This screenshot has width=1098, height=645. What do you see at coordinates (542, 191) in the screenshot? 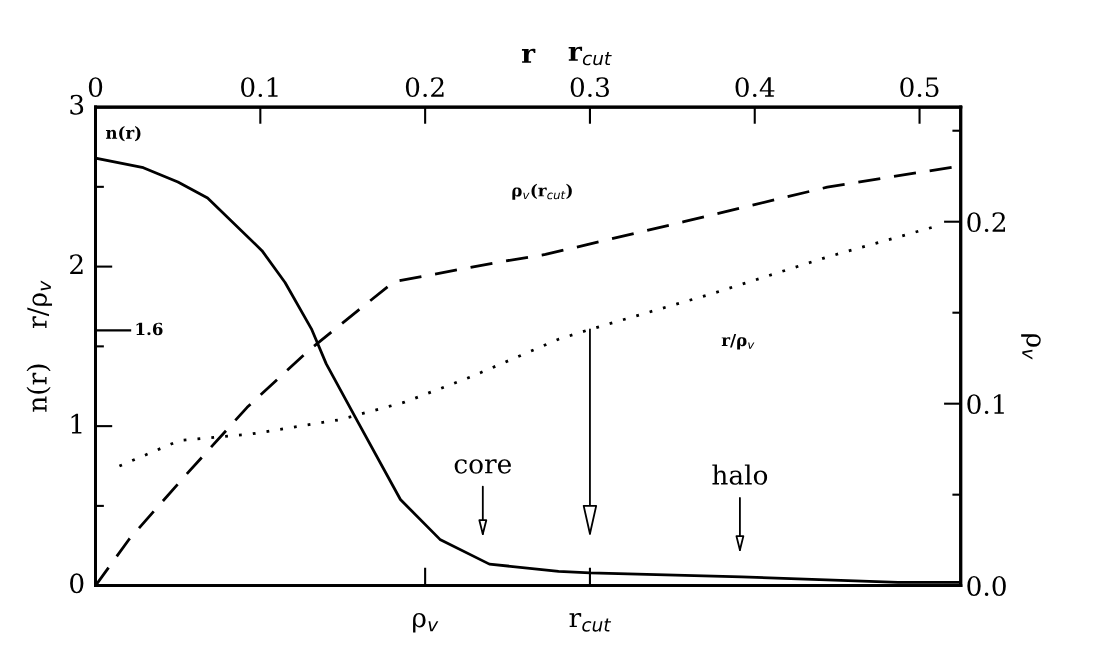
I see `text: ρ$_{v}$(r$_{cut}$)` at bounding box center [542, 191].